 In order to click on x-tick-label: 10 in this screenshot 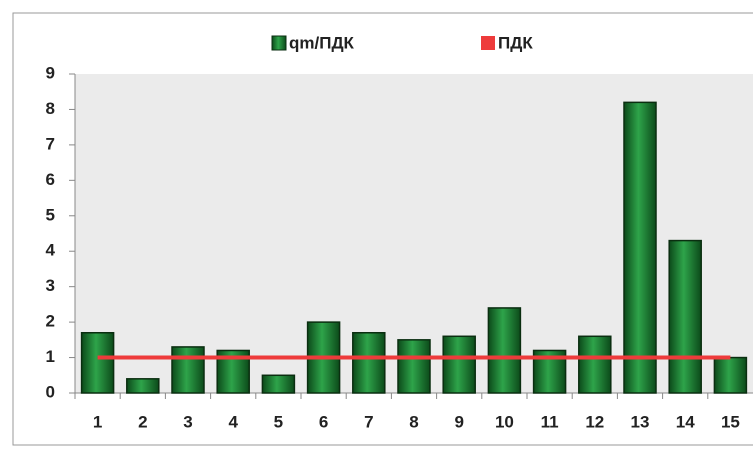, I will do `click(504, 421)`.